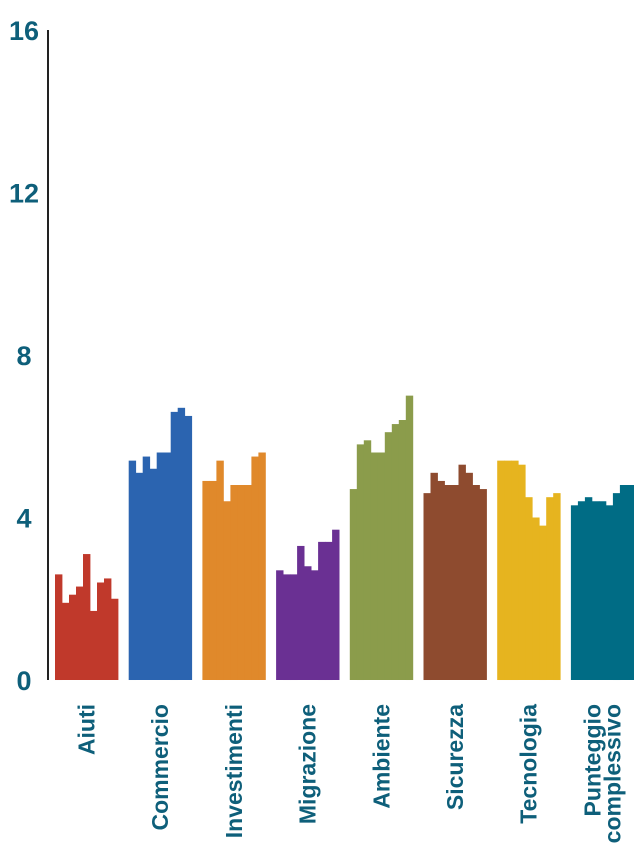 Image resolution: width=634 pixels, height=858 pixels. Describe the element at coordinates (592, 760) in the screenshot. I see `x-tick-label-line: Punteggio` at that location.